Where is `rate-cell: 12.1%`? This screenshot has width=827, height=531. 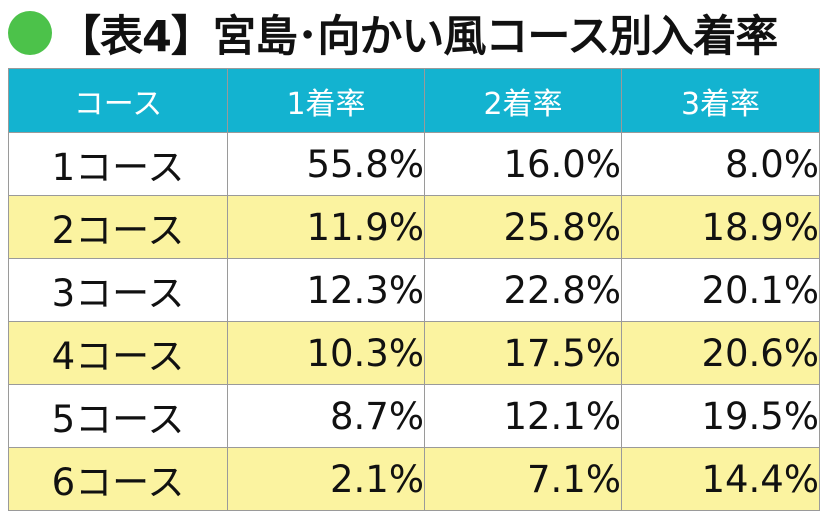 rate-cell: 12.1% is located at coordinates (523, 416).